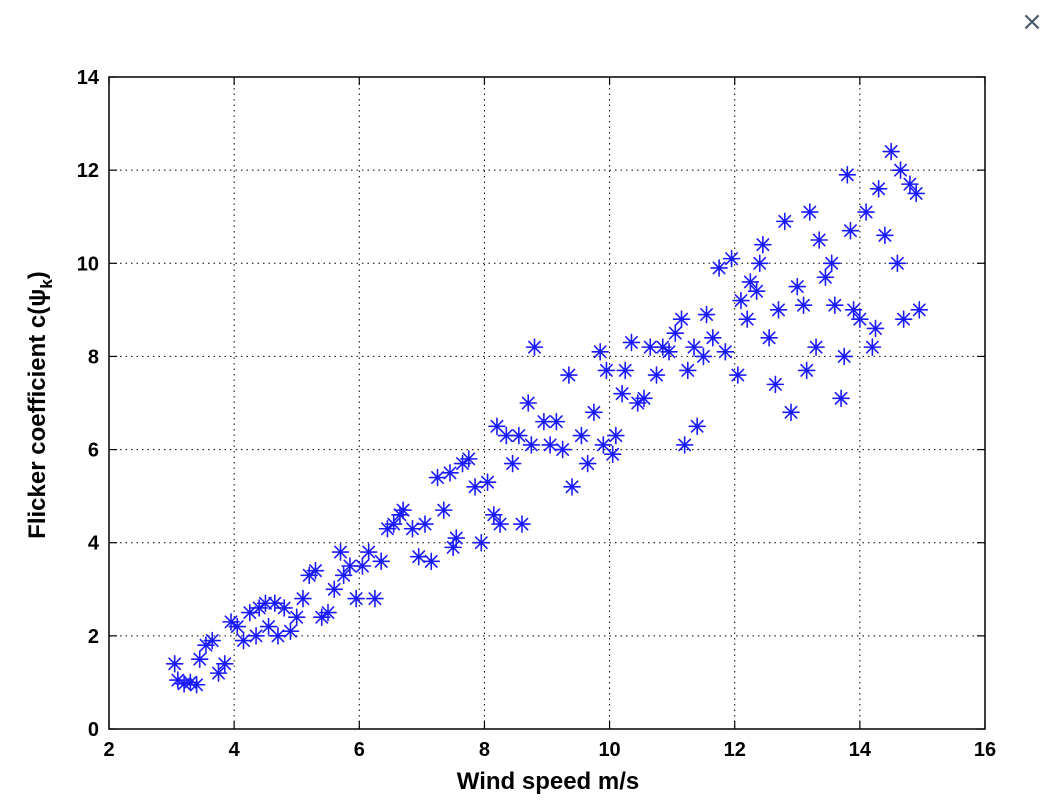 This screenshot has width=1047, height=800. I want to click on y-tick-label: 6, so click(93, 451).